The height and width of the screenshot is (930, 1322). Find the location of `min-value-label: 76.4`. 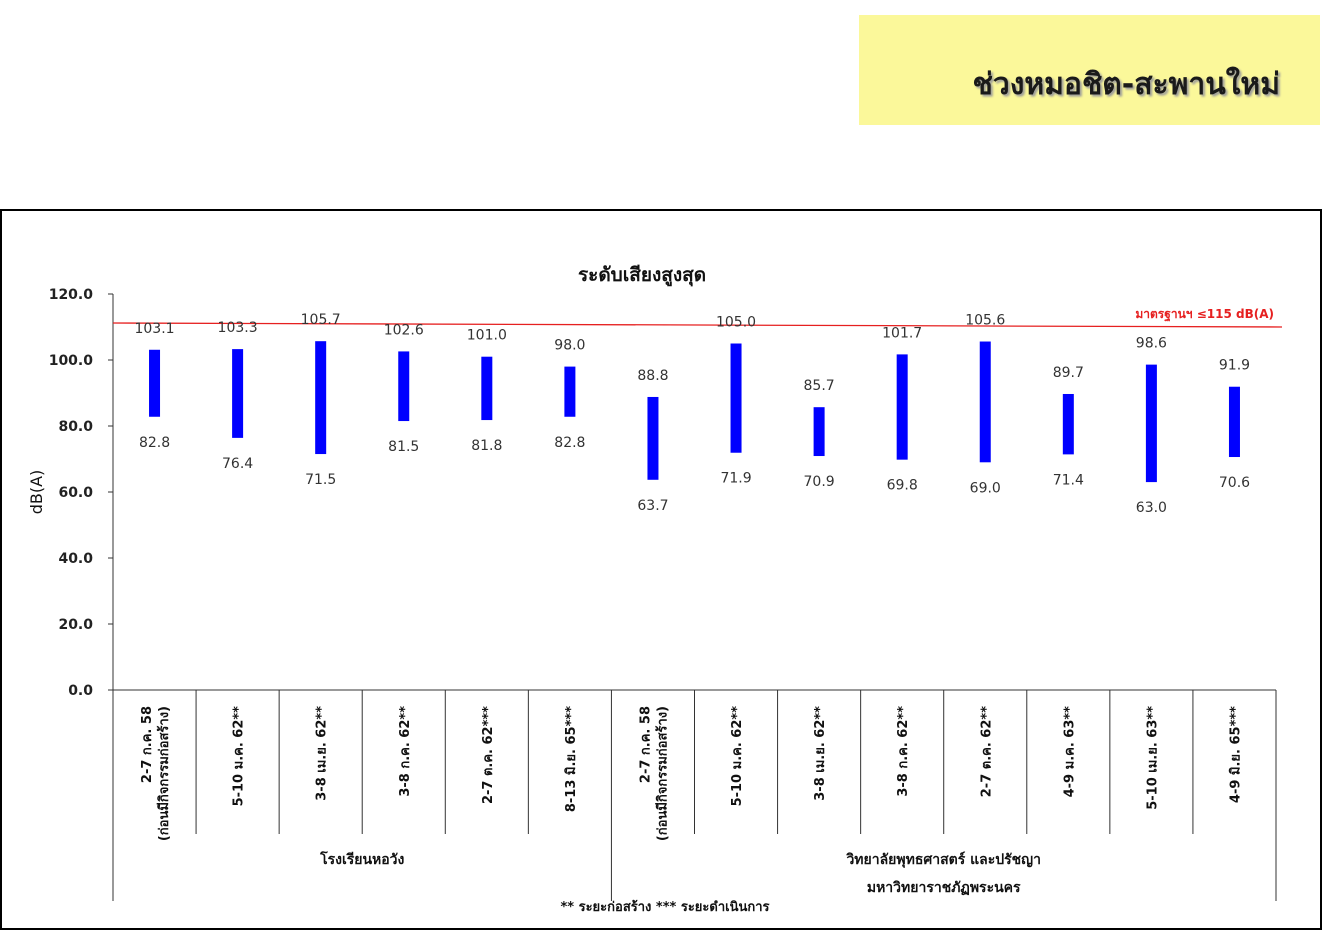

min-value-label: 76.4 is located at coordinates (237, 464).